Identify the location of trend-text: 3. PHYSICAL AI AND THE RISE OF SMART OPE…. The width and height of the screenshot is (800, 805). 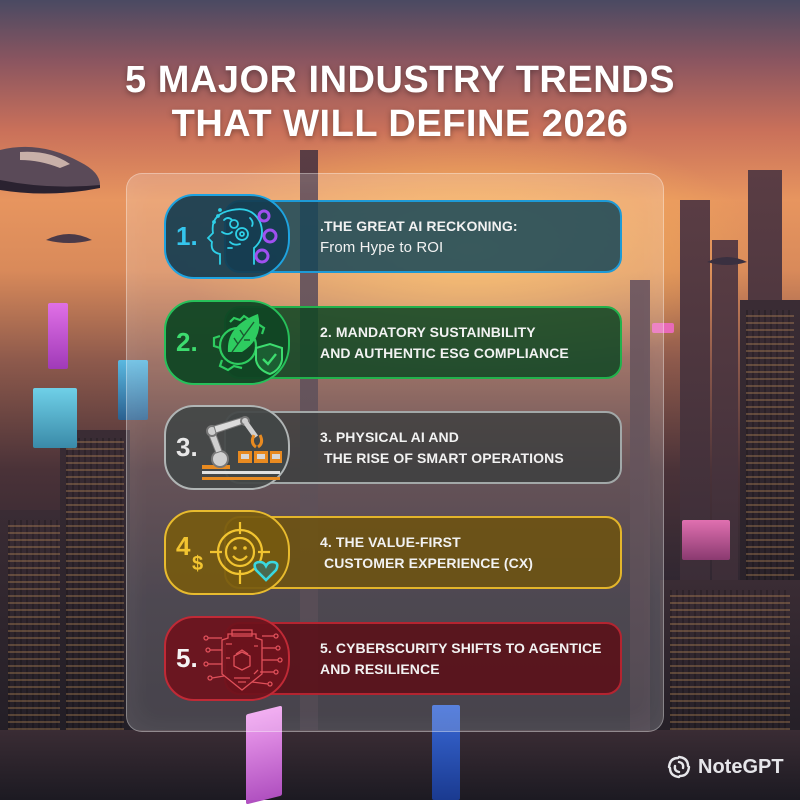
(442, 447).